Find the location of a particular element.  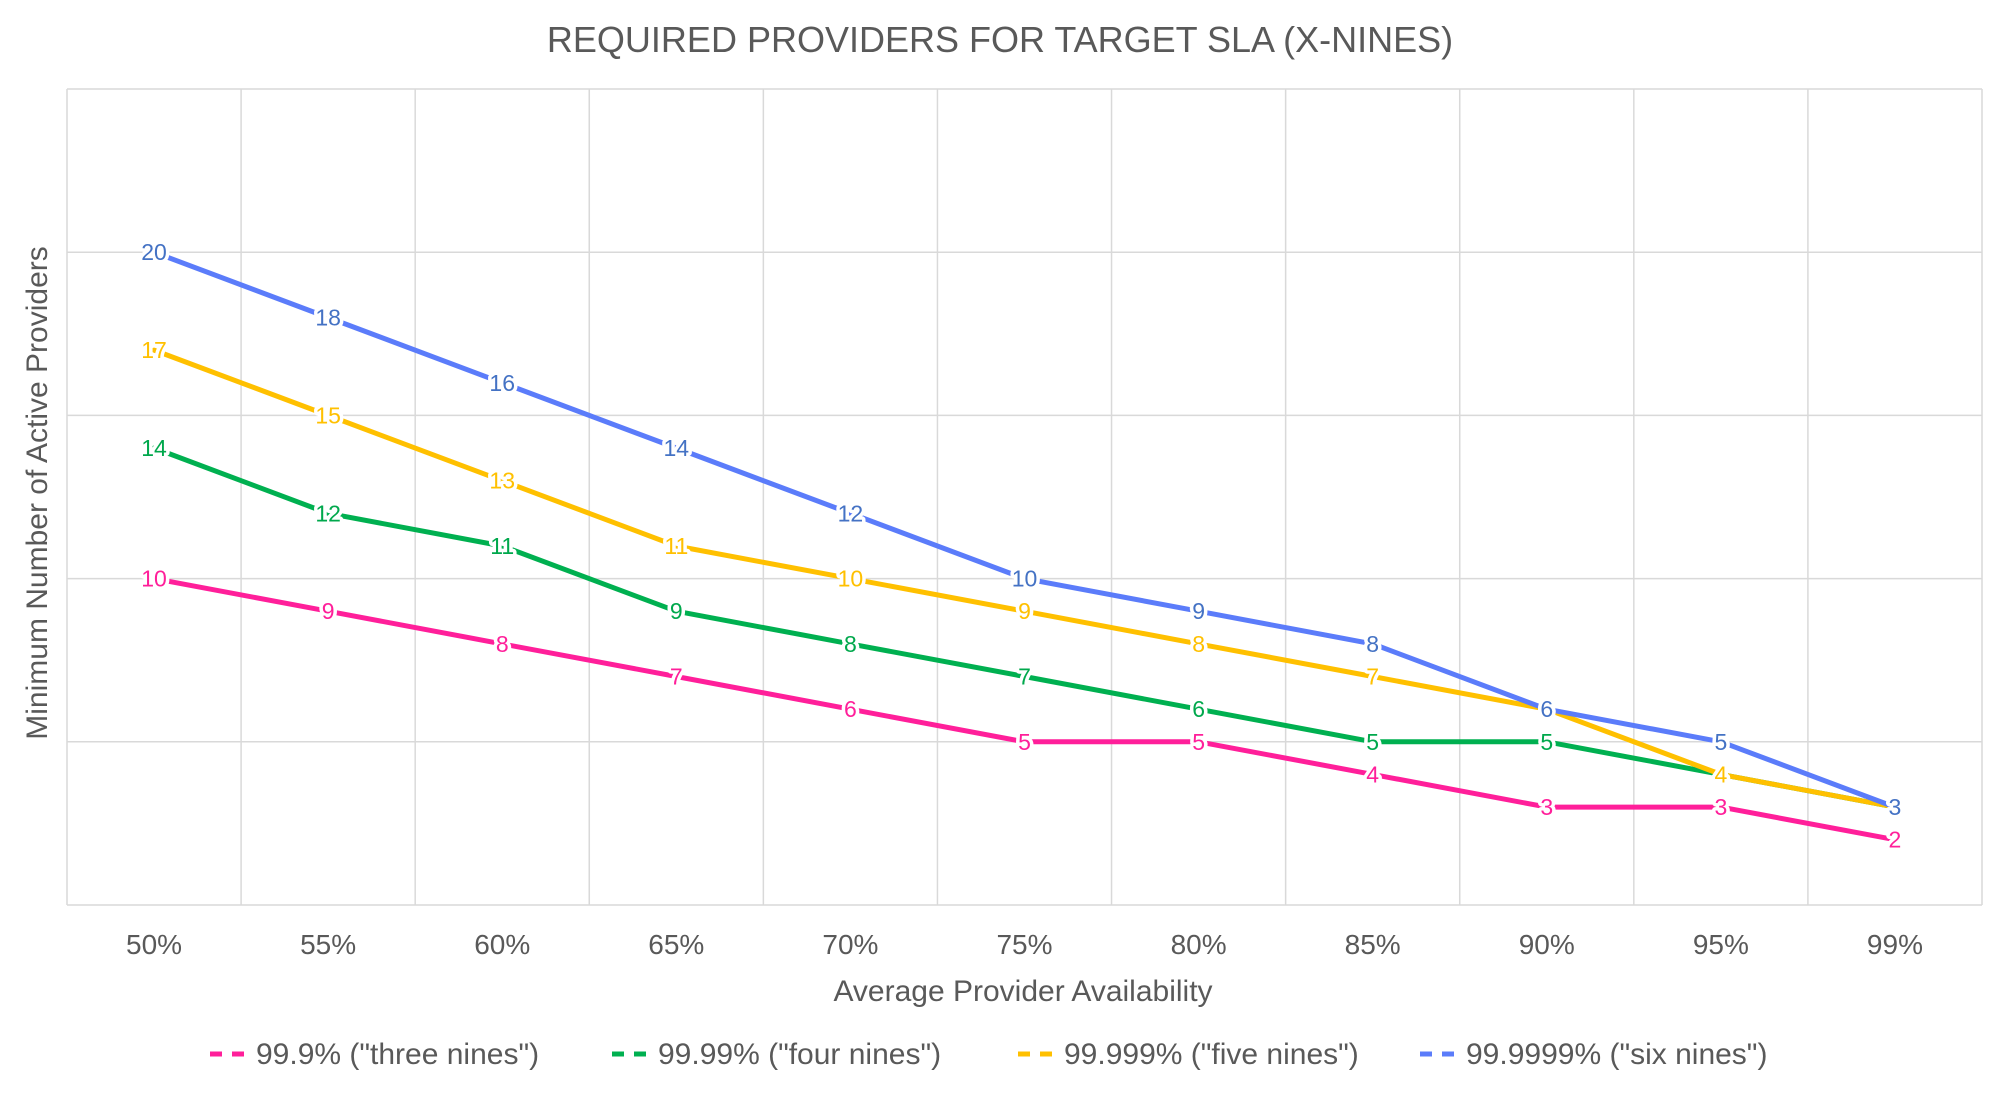

legend-item-3: 99.9999% ("six nines") is located at coordinates (1593, 1054).